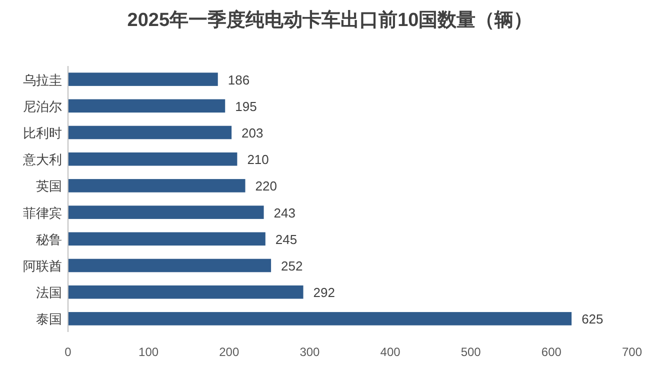 The height and width of the screenshot is (374, 660). What do you see at coordinates (285, 212) in the screenshot?
I see `data-label: 243` at bounding box center [285, 212].